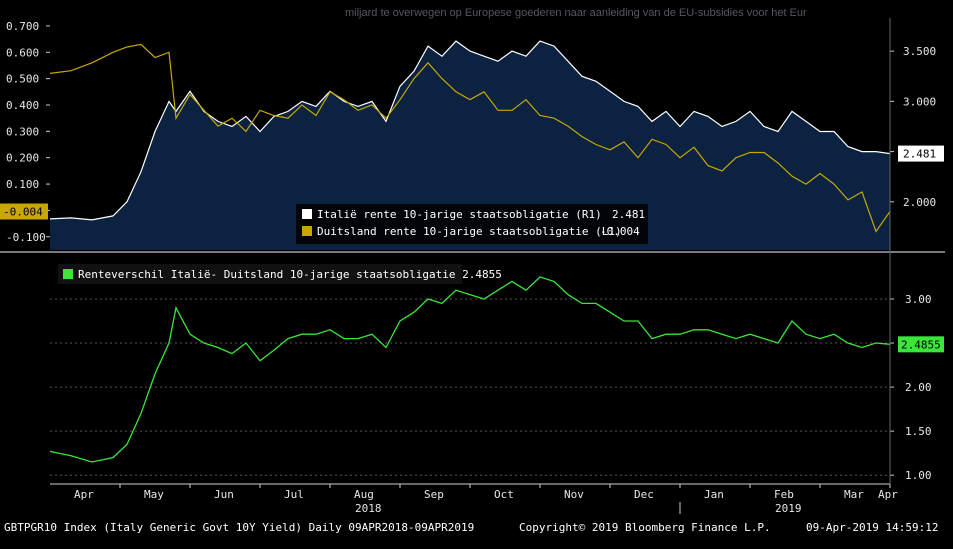  I want to click on x-month-label: Jul, so click(294, 494).